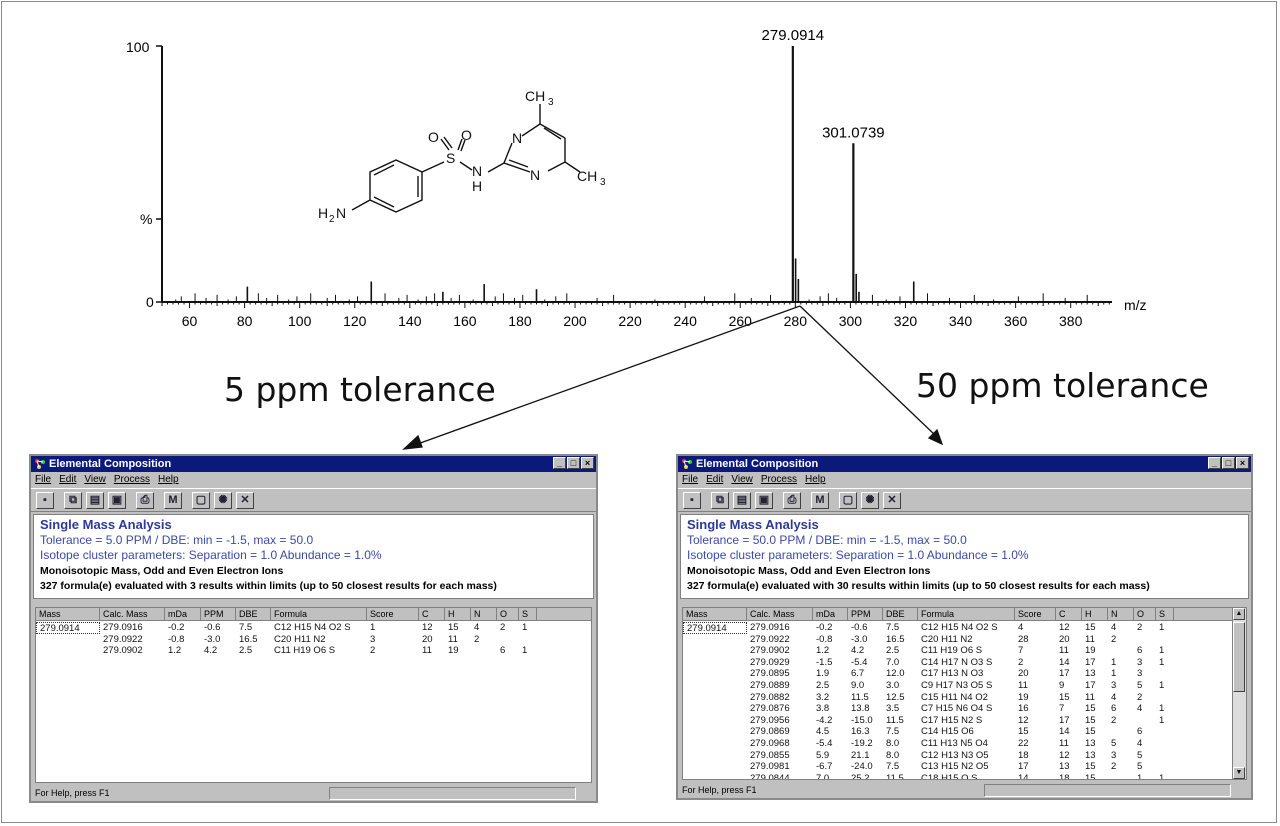 This screenshot has width=1280, height=826. What do you see at coordinates (1239, 614) in the screenshot?
I see `scroll-up-arrow-icon: ▲` at bounding box center [1239, 614].